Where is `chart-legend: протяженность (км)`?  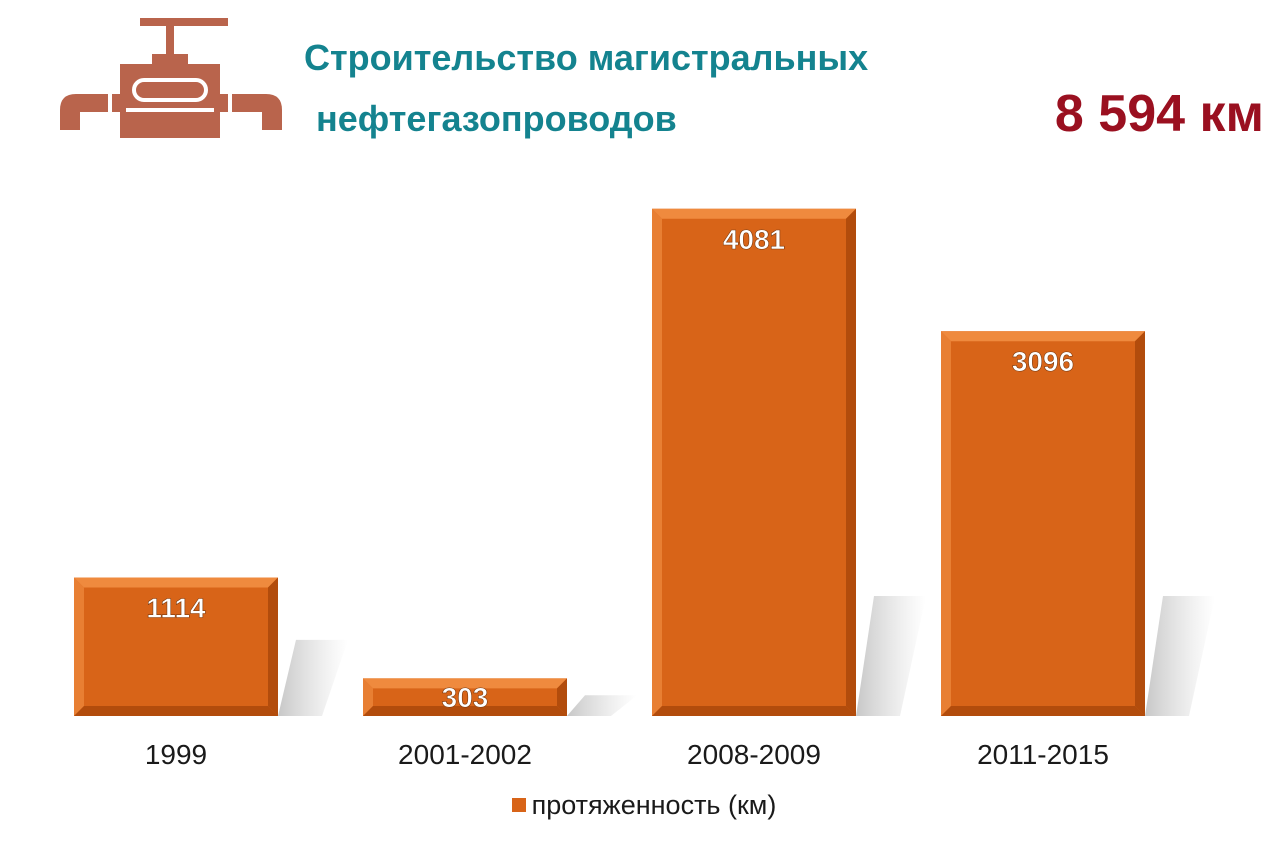 chart-legend: протяженность (км) is located at coordinates (644, 805).